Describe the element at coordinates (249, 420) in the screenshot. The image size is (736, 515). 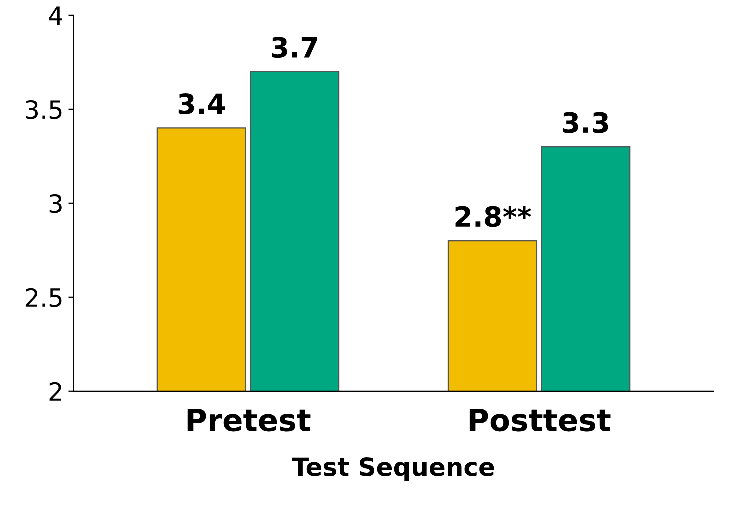
I see `x-tick-label: Pretest` at that location.